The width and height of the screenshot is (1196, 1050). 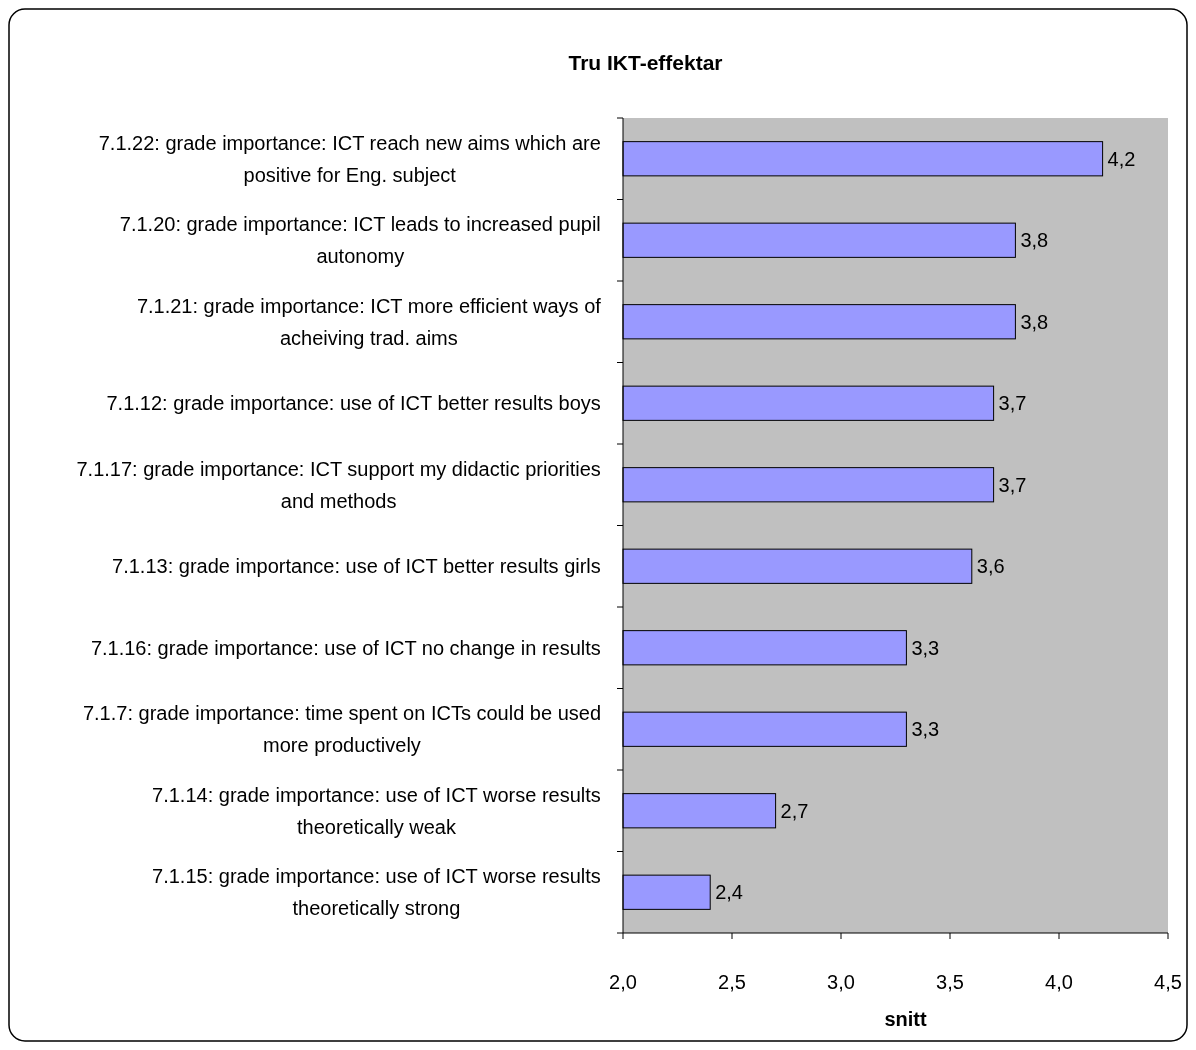 What do you see at coordinates (376, 892) in the screenshot?
I see `y-tick-label: 7.1.15: grade importance: use of ICT worse results theoretically strong` at bounding box center [376, 892].